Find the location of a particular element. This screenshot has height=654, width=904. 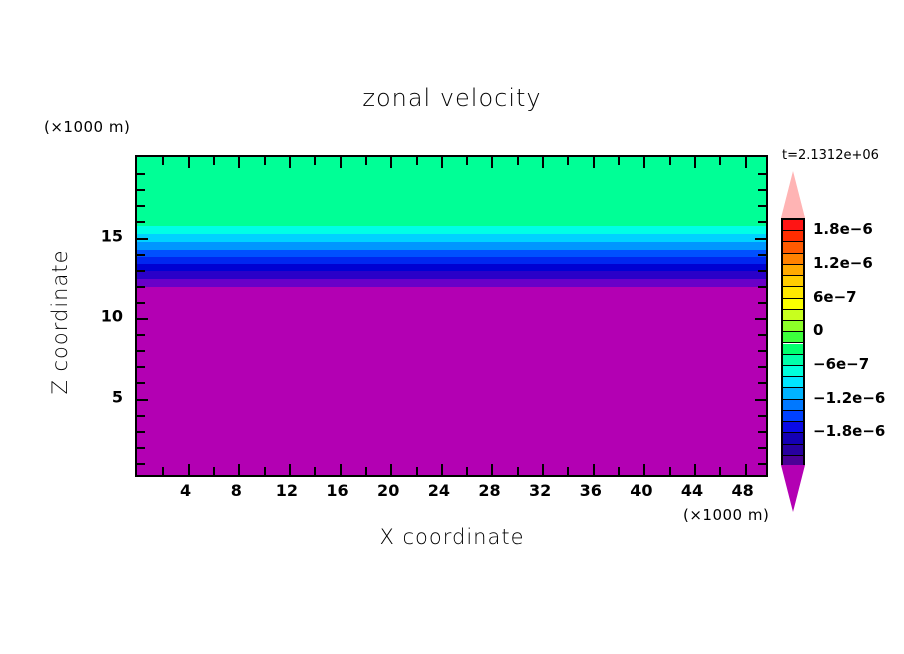

colorbar-tick-label: −1.2e−6 is located at coordinates (849, 397).